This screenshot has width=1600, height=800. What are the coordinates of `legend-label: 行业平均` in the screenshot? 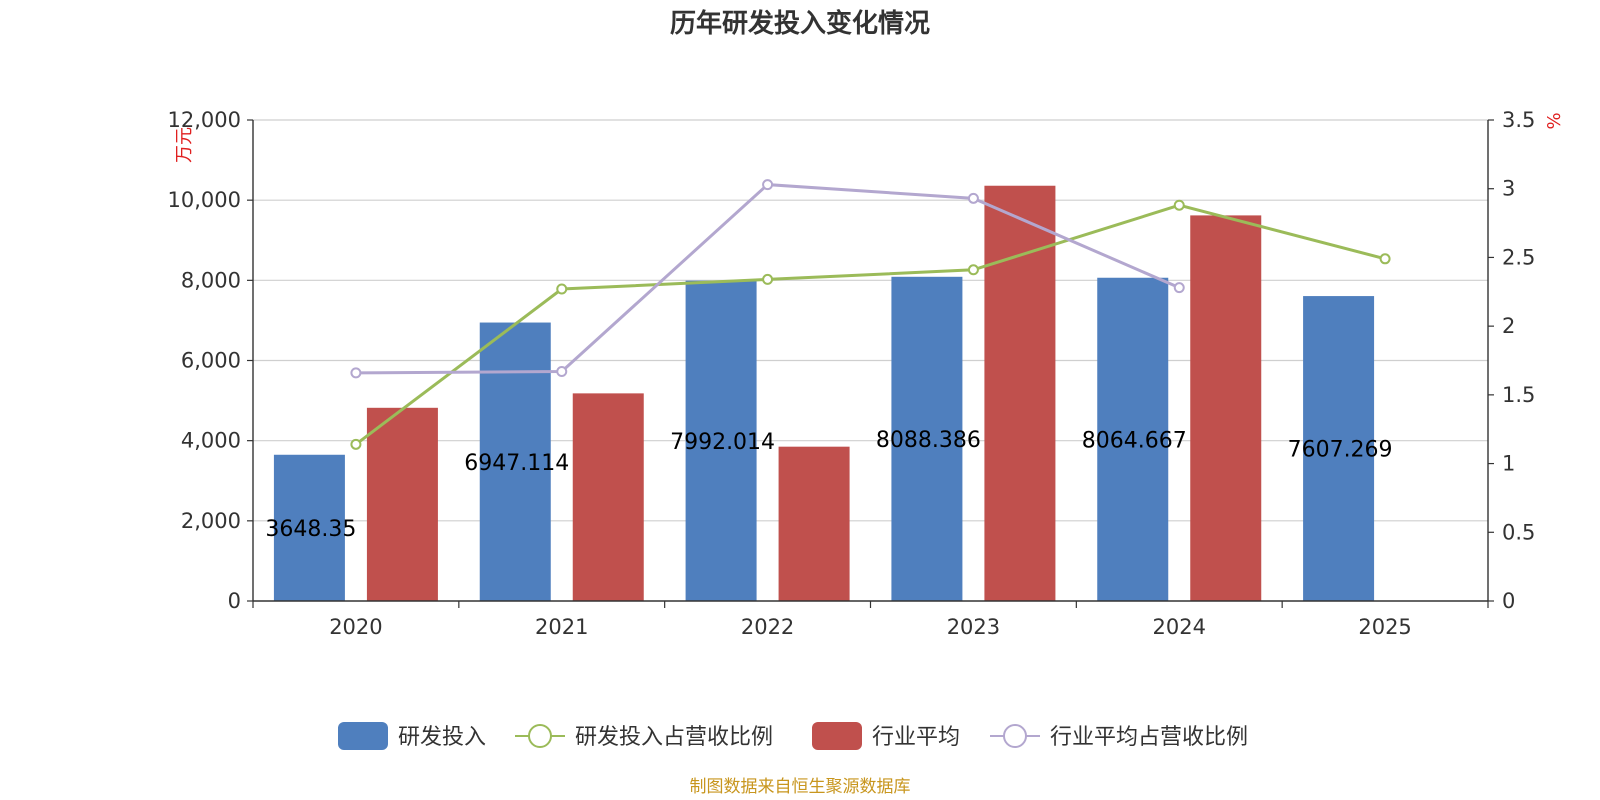 It's located at (916, 737).